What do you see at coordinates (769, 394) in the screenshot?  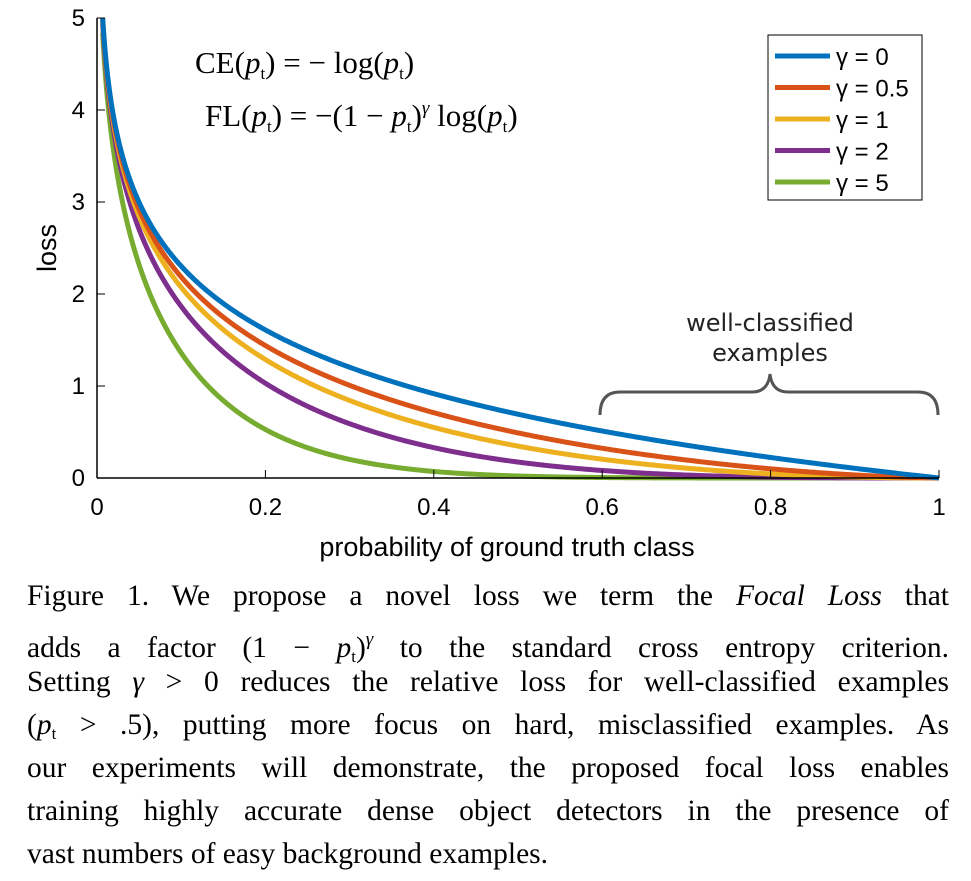 I see `brace` at bounding box center [769, 394].